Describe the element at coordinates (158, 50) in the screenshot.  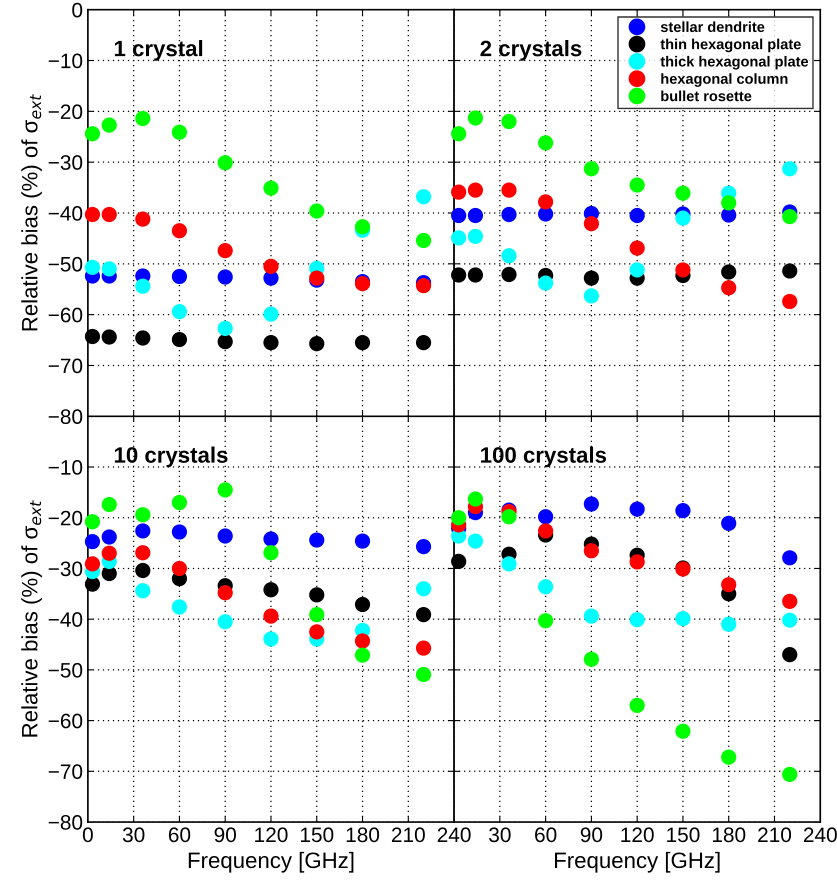
I see `annotation: 1 crystal` at that location.